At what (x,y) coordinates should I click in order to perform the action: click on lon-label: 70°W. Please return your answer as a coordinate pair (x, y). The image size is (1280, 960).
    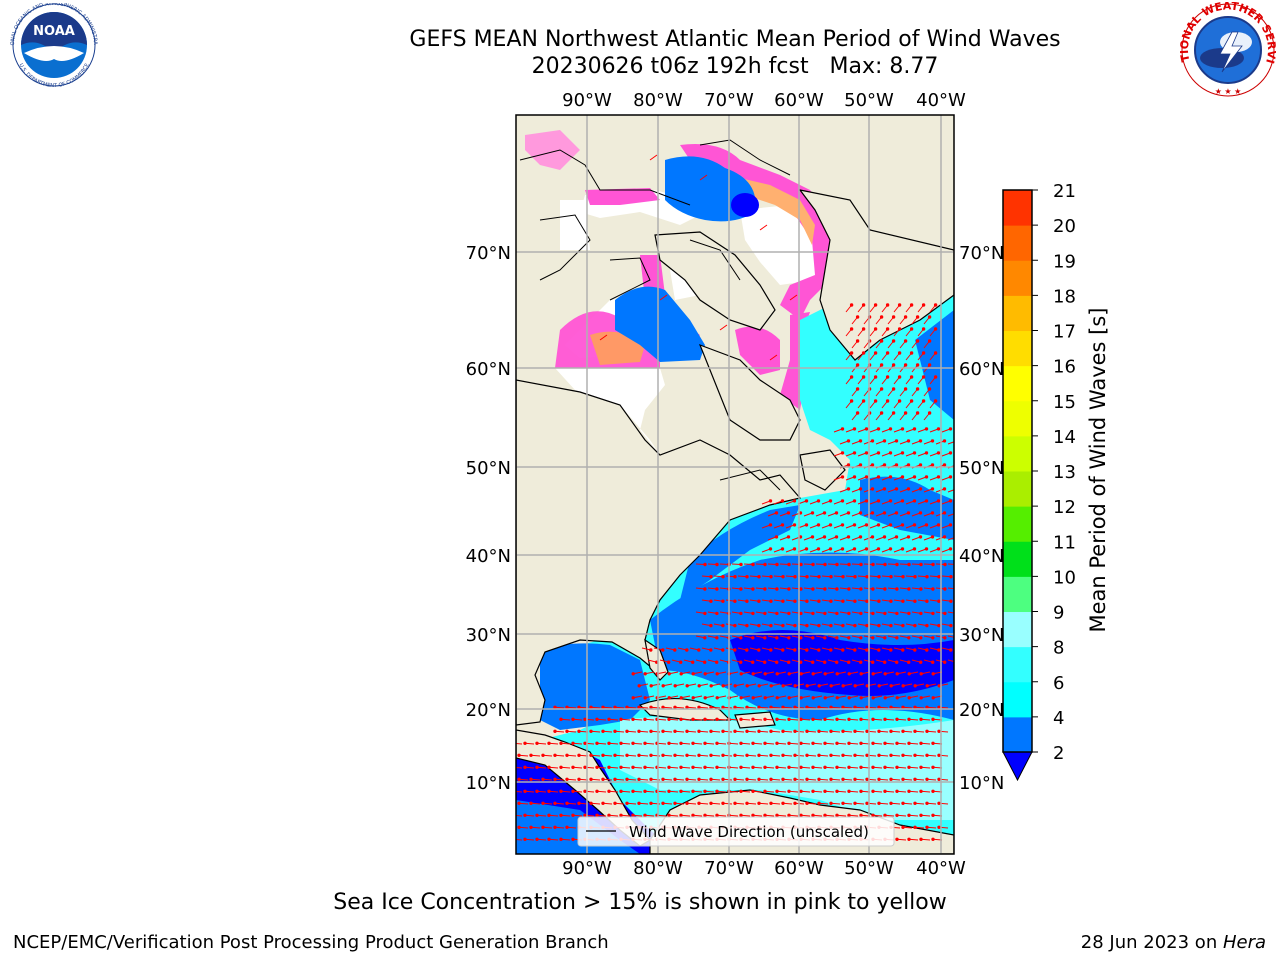
    Looking at the image, I should click on (729, 868).